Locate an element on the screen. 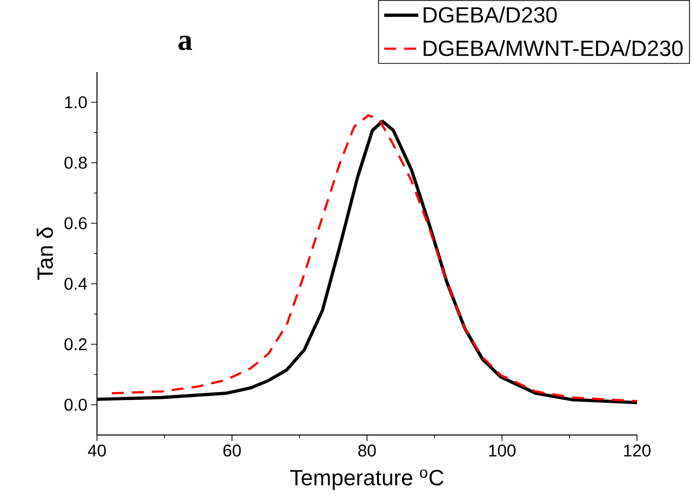  y-axis-title: Tan δ is located at coordinates (44, 254).